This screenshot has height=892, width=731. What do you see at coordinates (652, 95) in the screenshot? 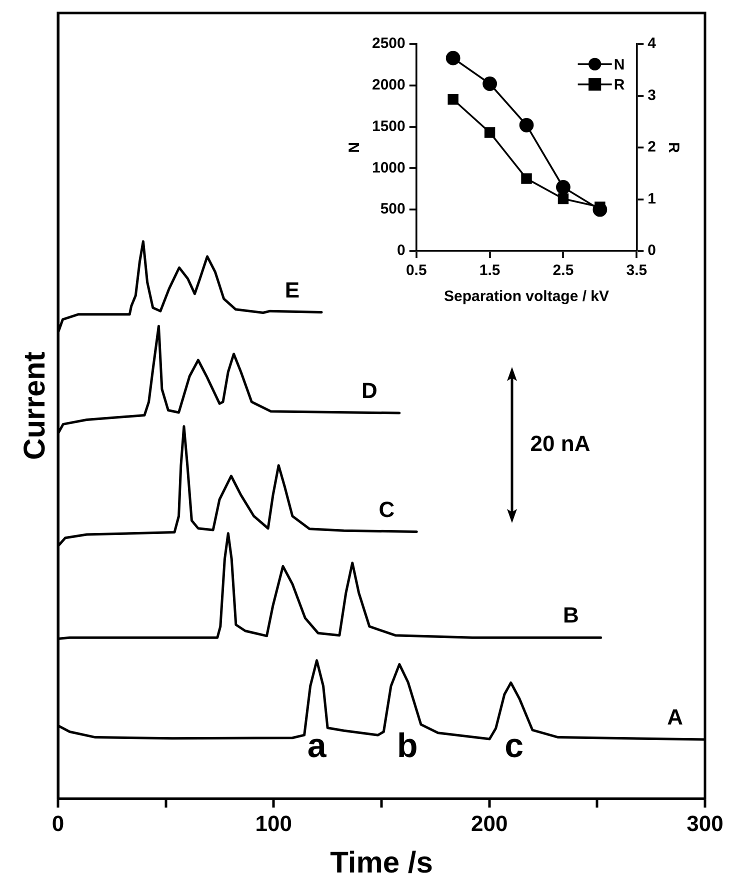
I see `y2-tick-label: 3` at bounding box center [652, 95].